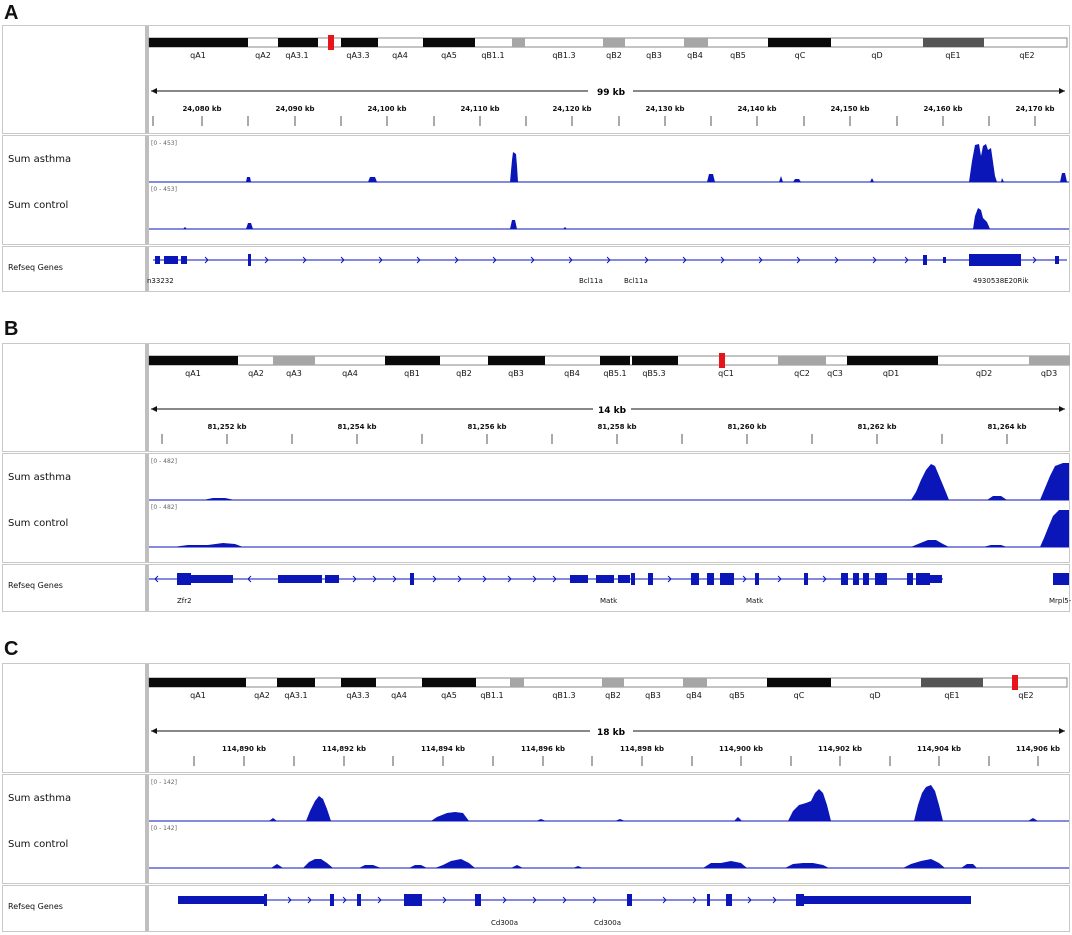  I want to click on gene-track-c: Cd300a Cd300a, so click(537, 909).